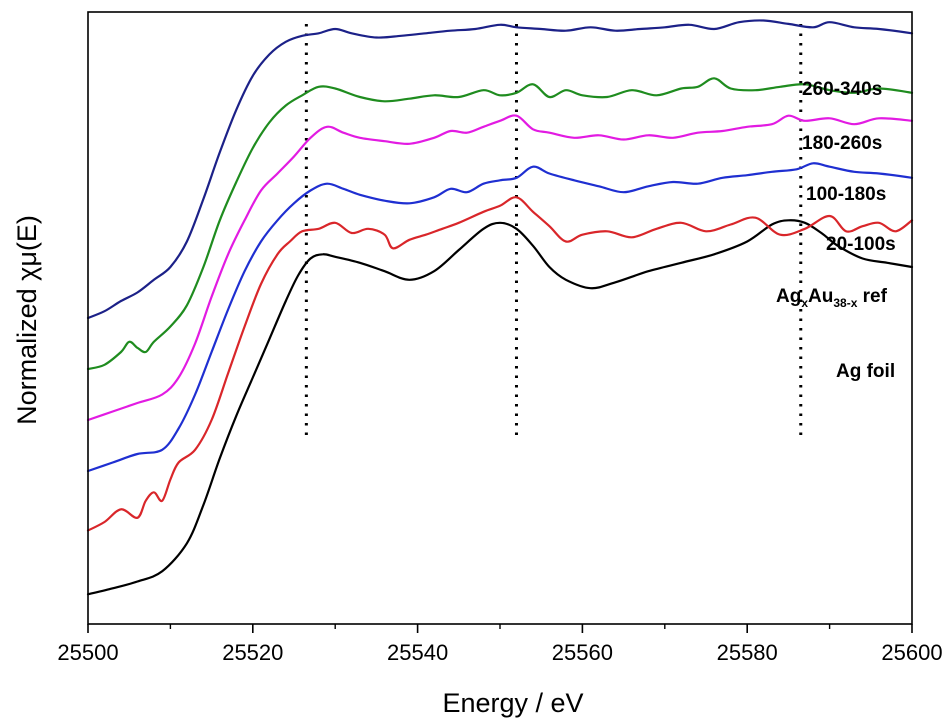 The height and width of the screenshot is (721, 952). Describe the element at coordinates (512, 703) in the screenshot. I see `x-axis-title: Energy / eV` at that location.